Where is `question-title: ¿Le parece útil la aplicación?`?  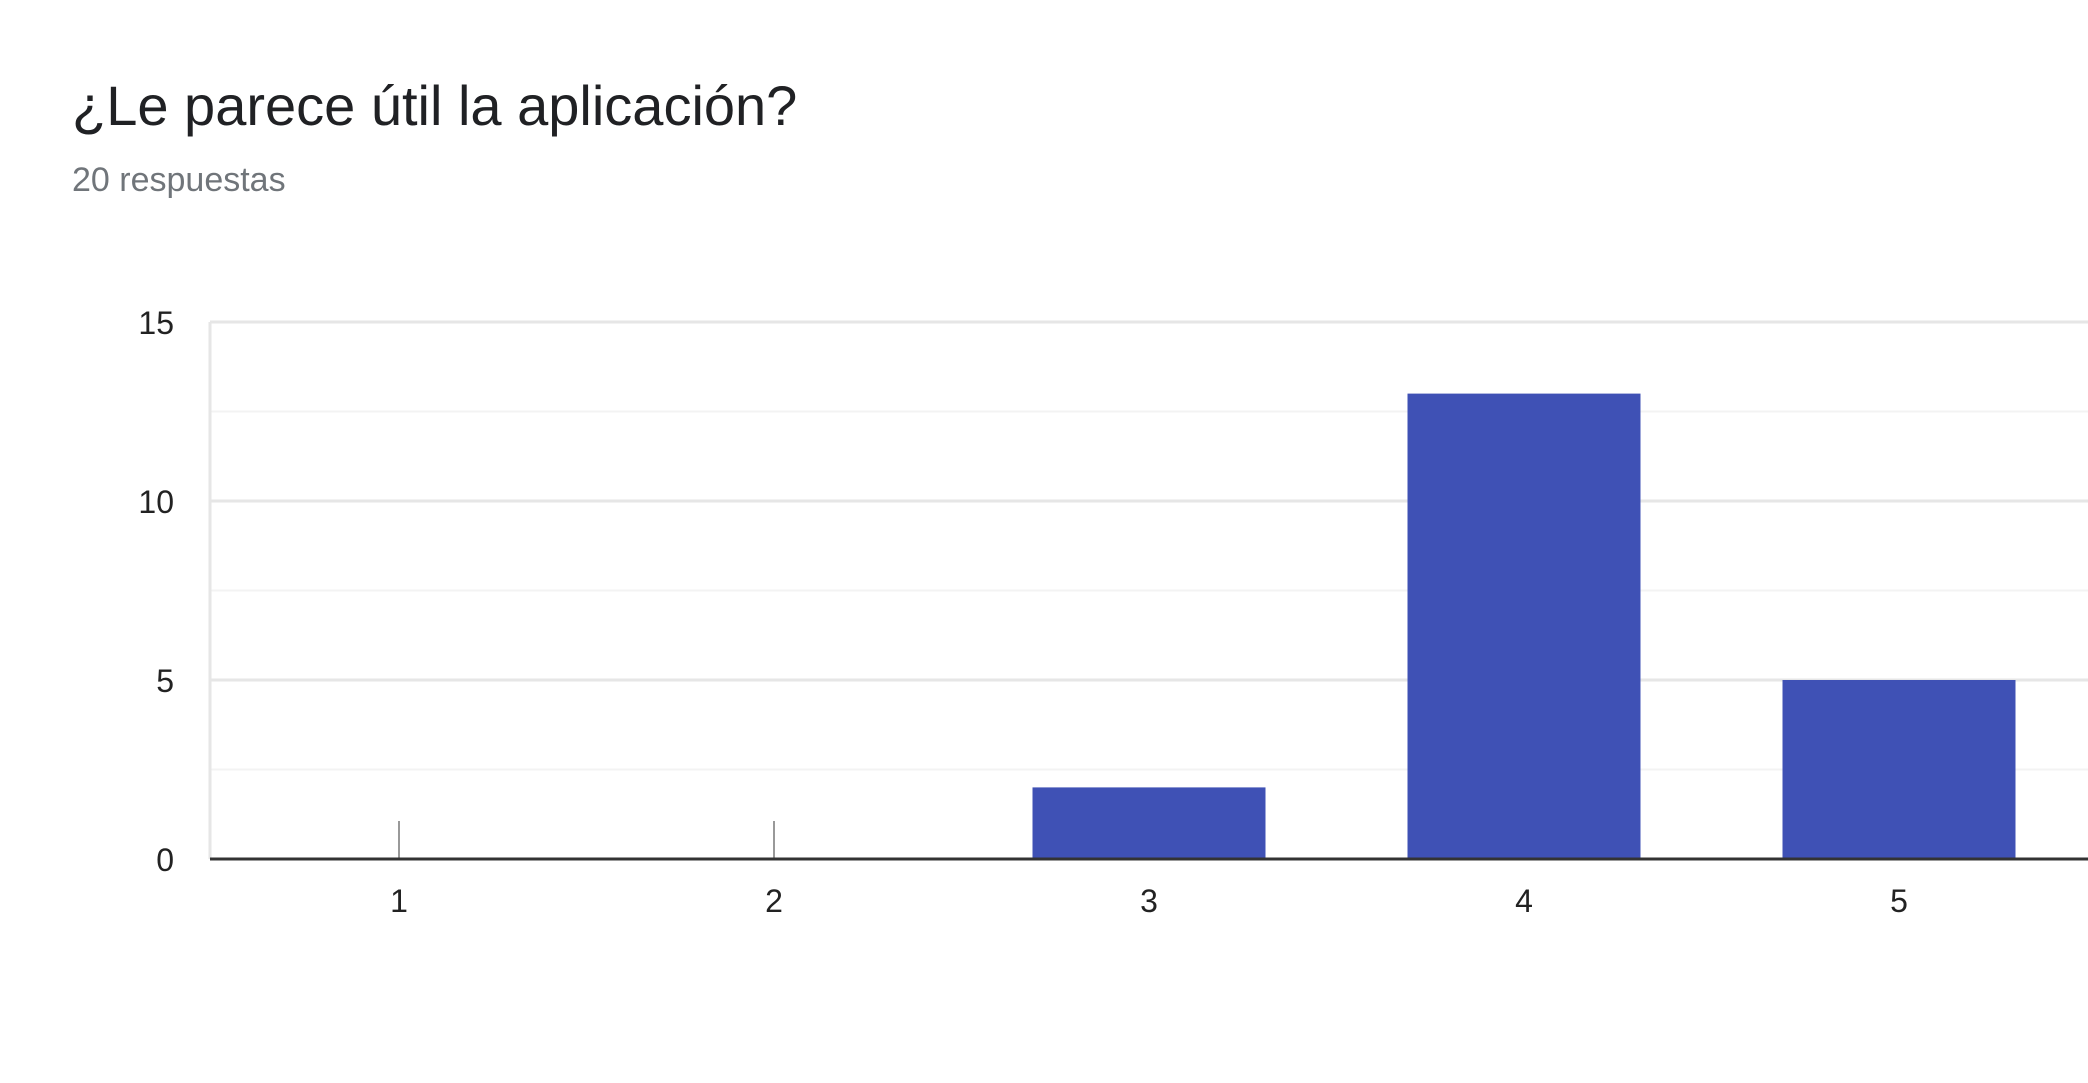 question-title: ¿Le parece útil la aplicación? is located at coordinates (435, 105).